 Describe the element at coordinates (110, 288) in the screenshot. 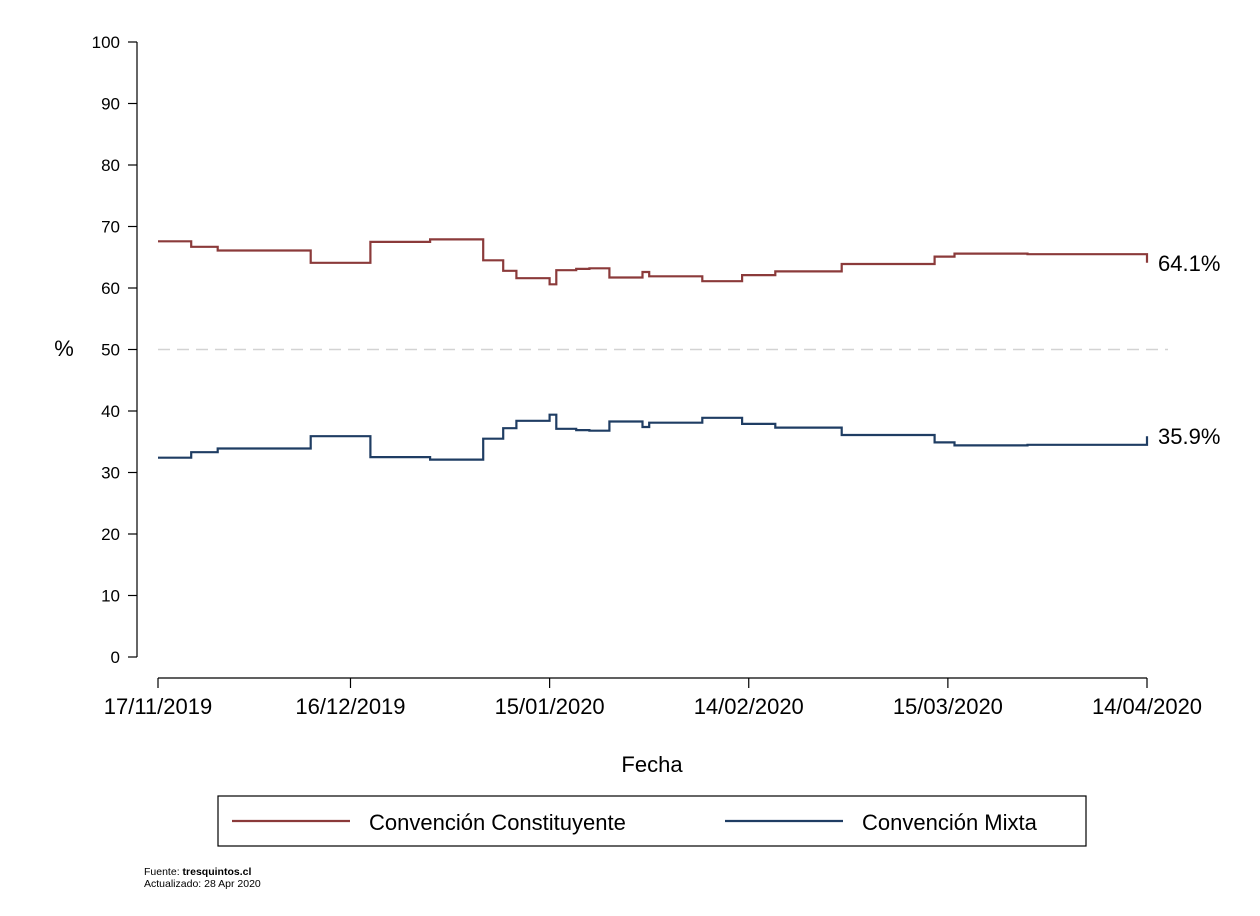

I see `y-tick-label-60: 60` at that location.